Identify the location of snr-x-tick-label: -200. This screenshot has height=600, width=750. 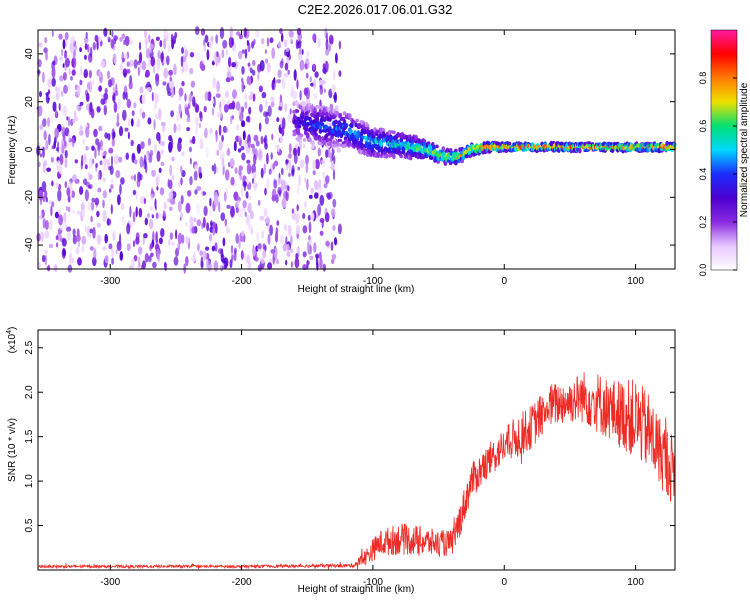
(242, 582).